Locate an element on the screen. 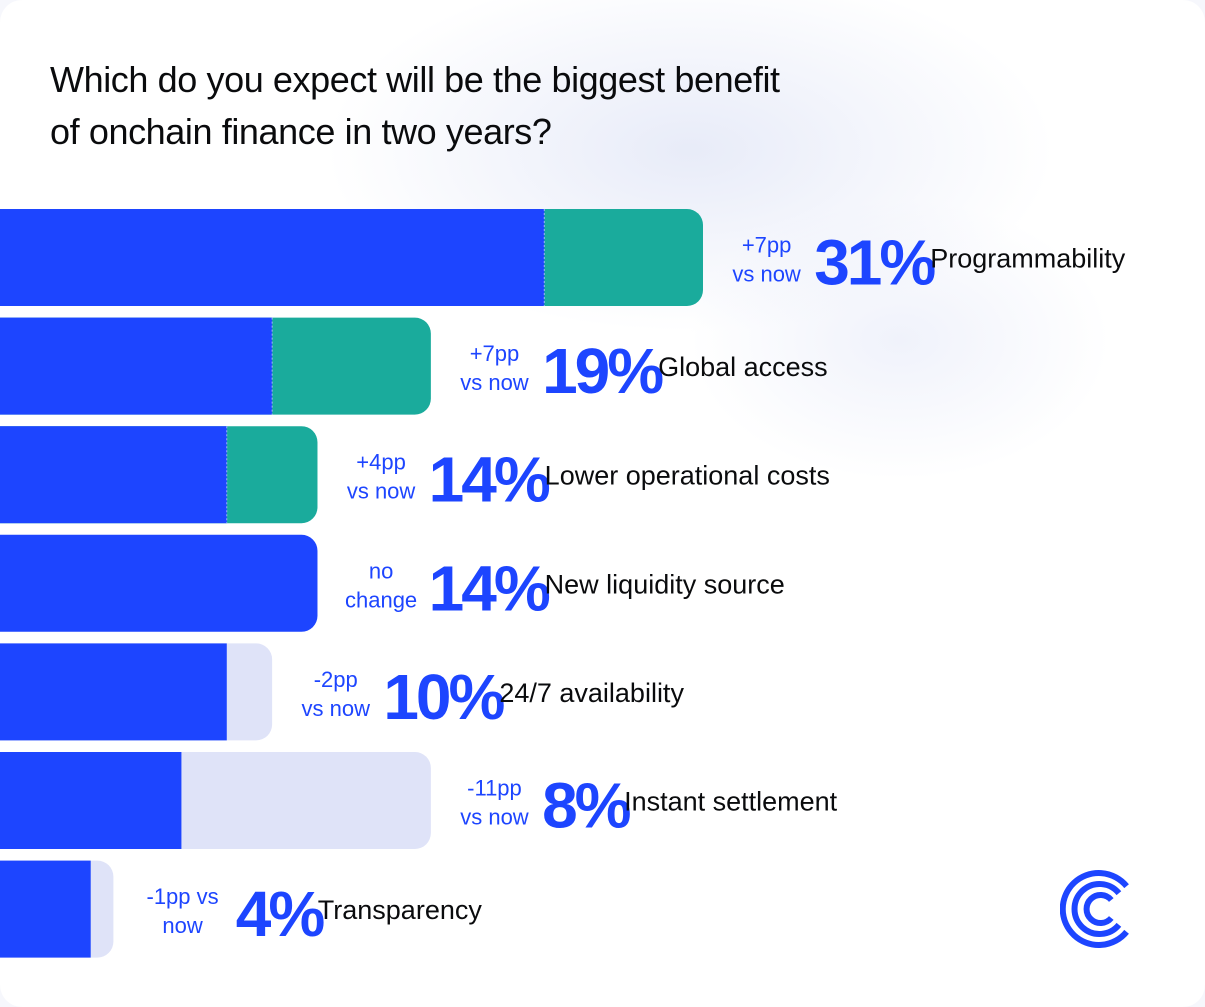 The height and width of the screenshot is (1007, 1205). bar-row: +7pp vs now 19%Global access is located at coordinates (414, 366).